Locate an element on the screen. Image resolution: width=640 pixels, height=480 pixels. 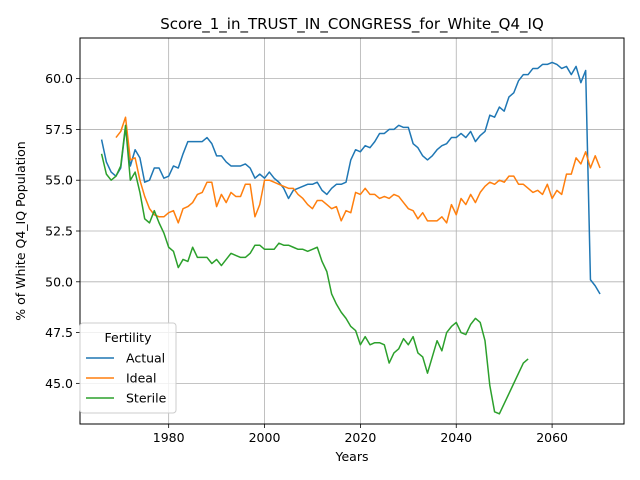
y-tick-label: 52.5 is located at coordinates (59, 231).